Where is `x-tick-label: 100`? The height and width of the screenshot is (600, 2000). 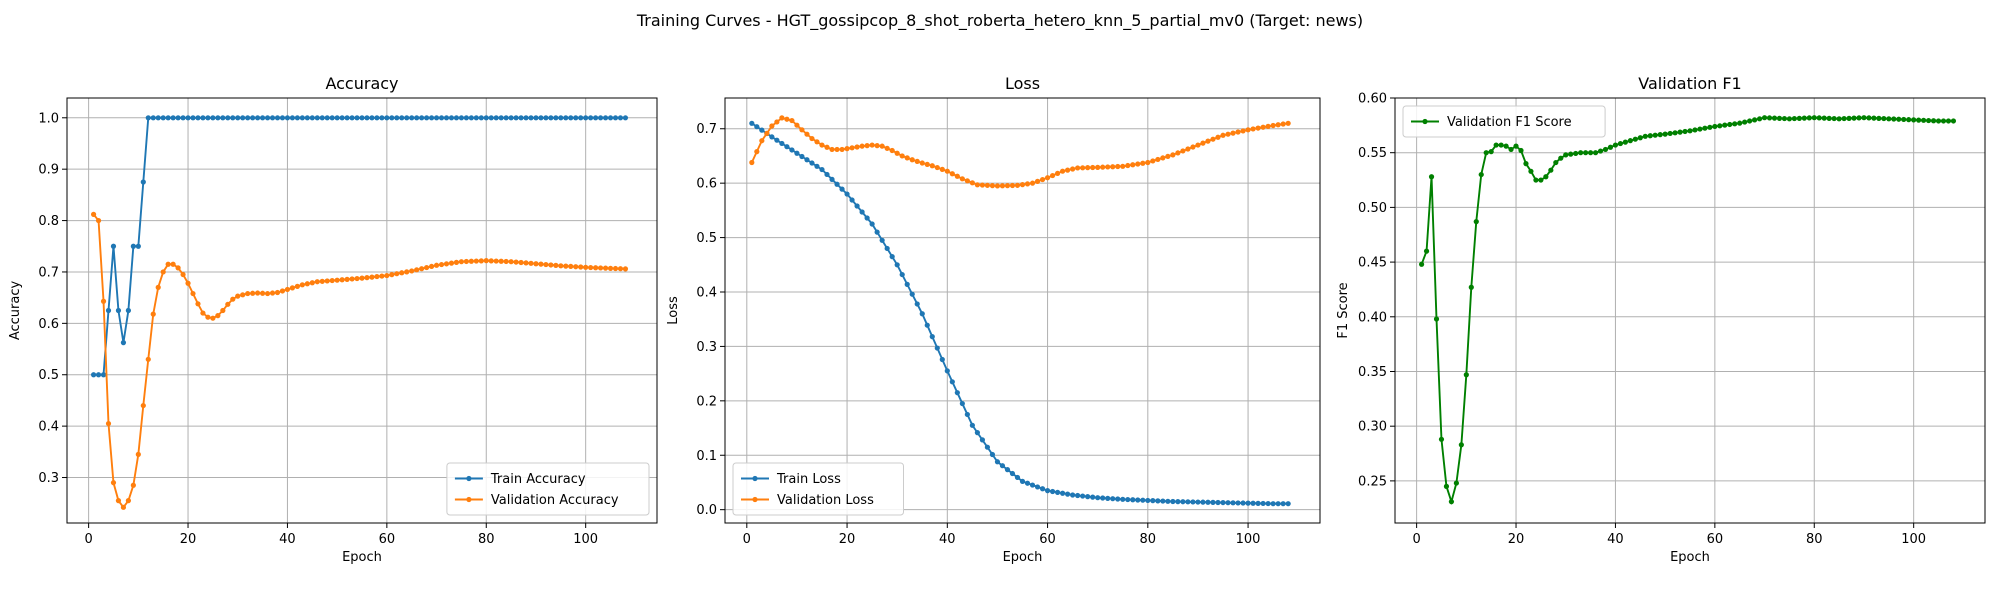 x-tick-label: 100 is located at coordinates (1913, 539).